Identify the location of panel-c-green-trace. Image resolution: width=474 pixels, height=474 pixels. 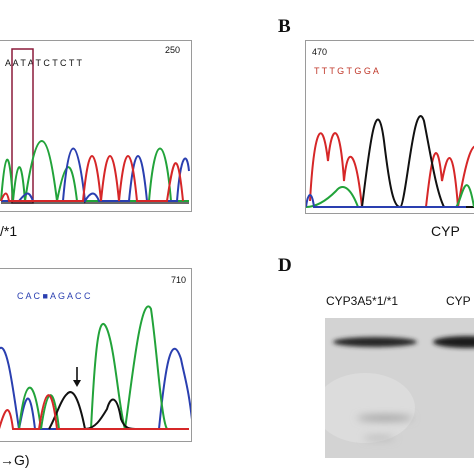
(93, 367).